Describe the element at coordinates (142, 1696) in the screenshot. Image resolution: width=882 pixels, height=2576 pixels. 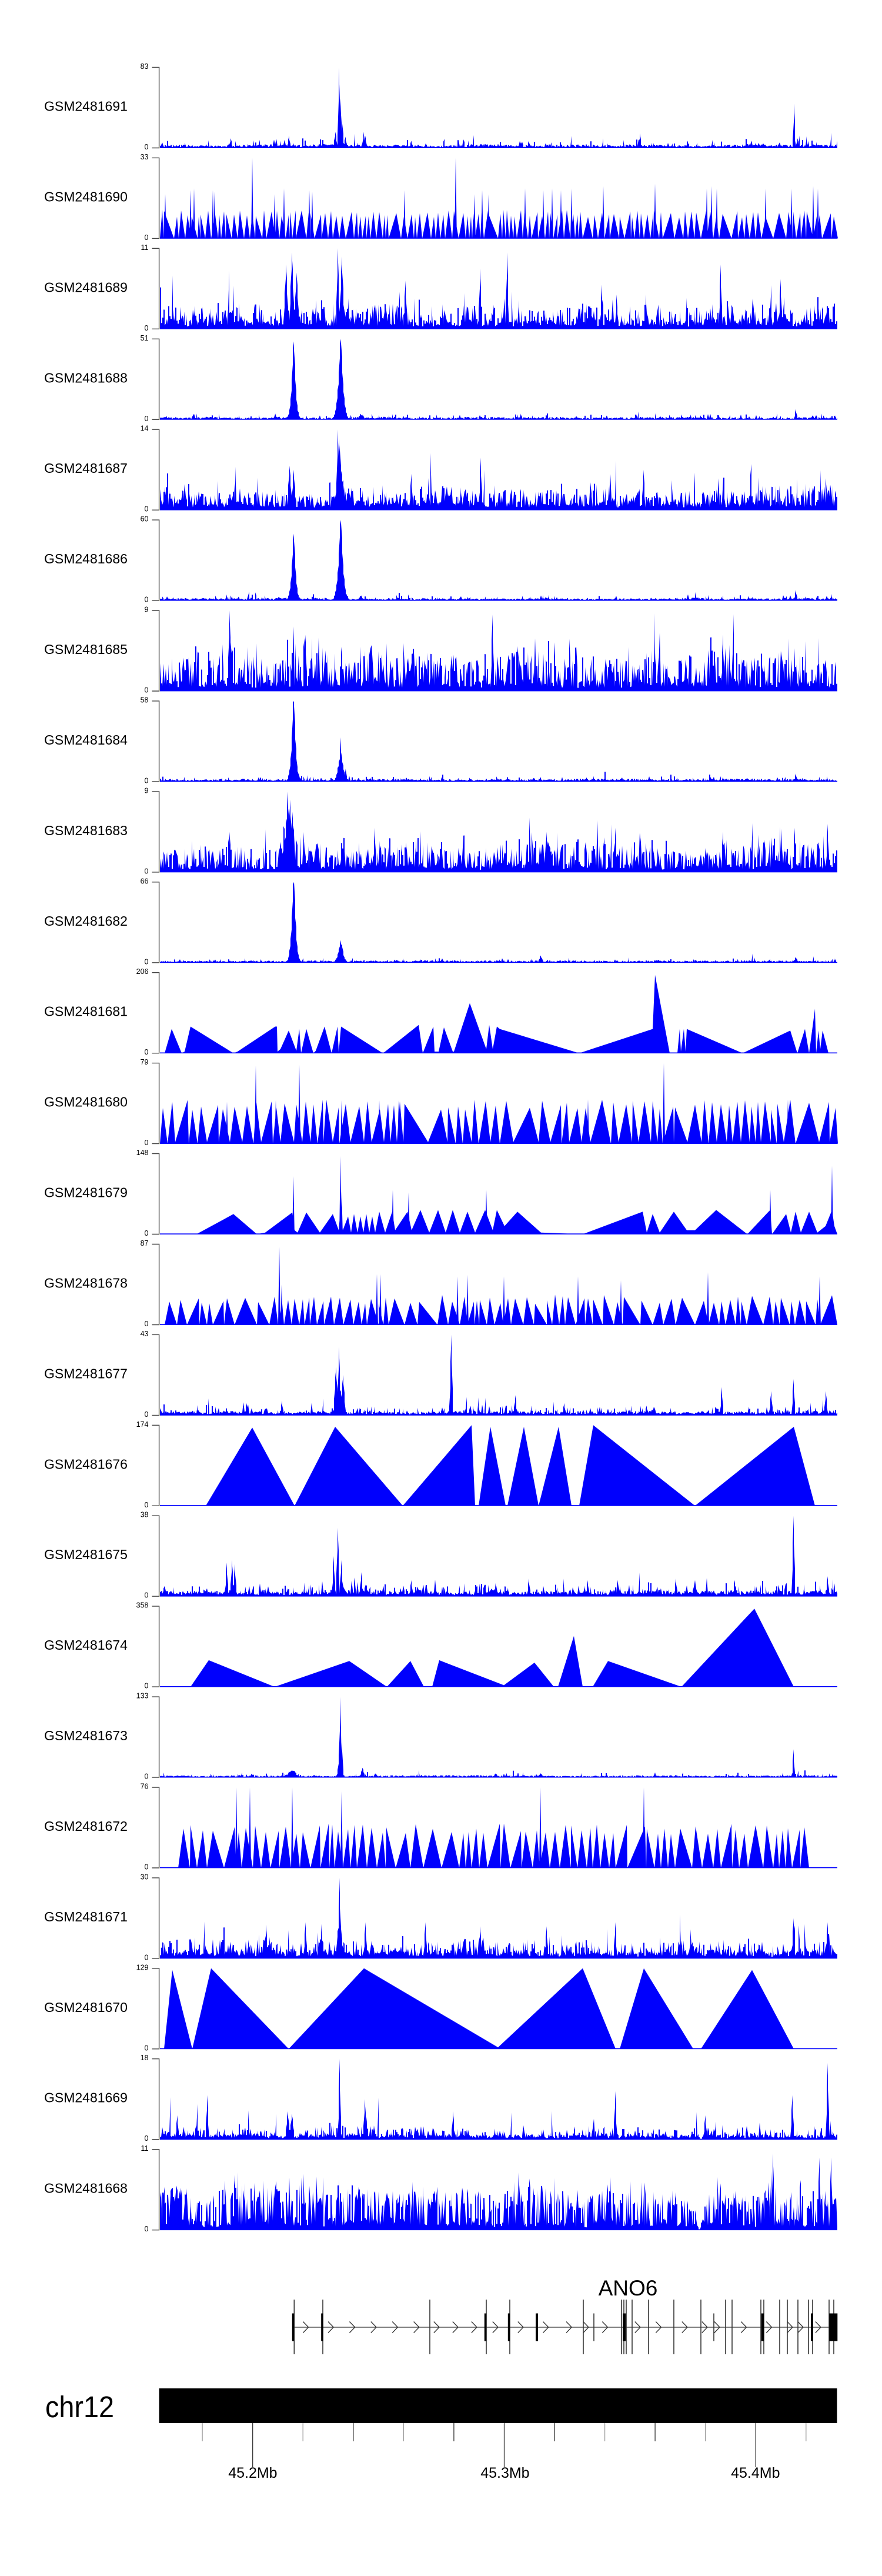
I see `svg-text: 133` at that location.